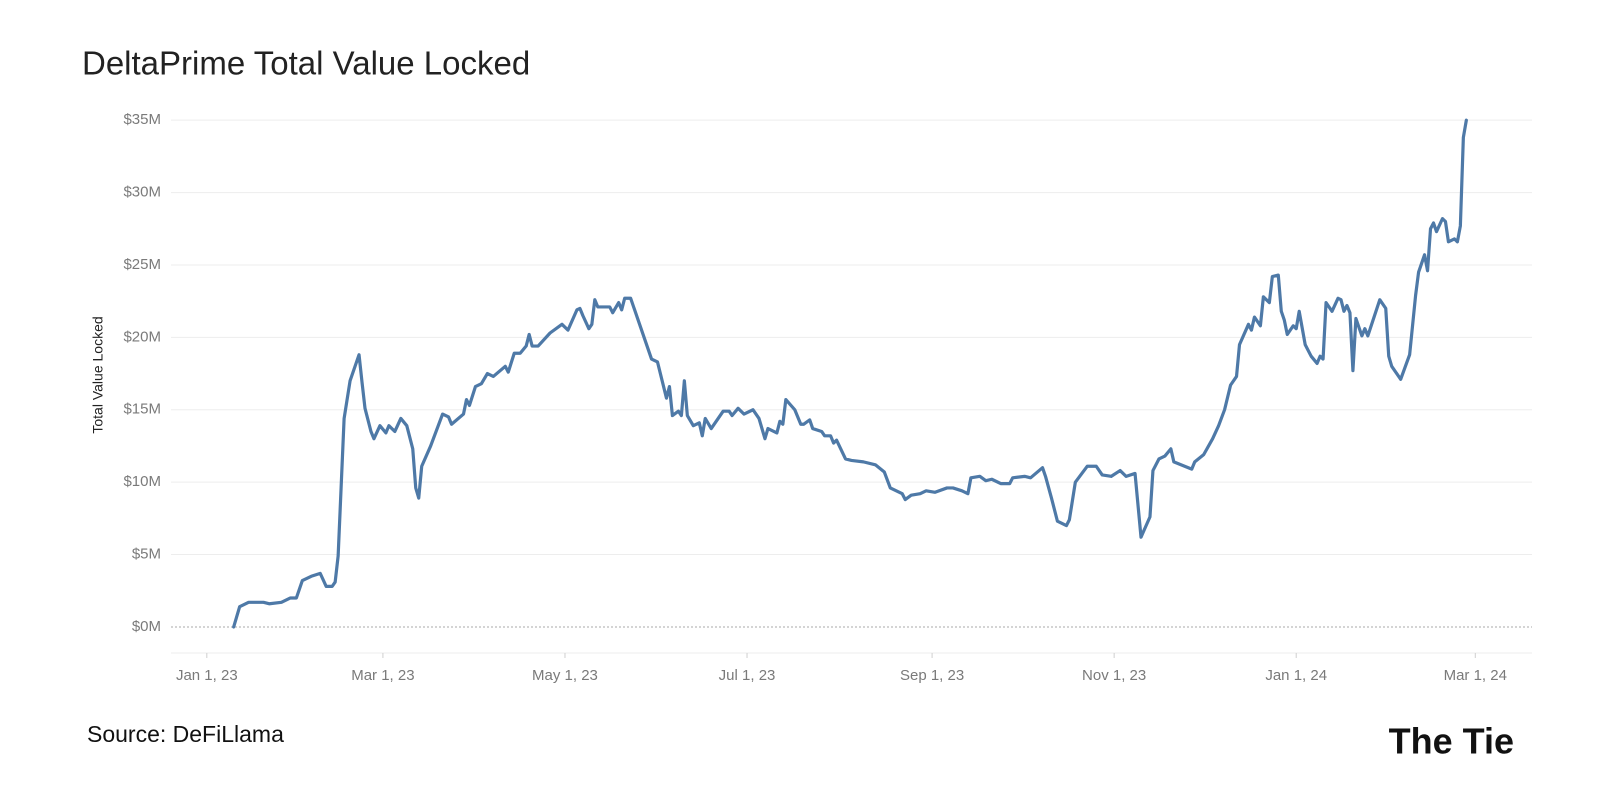 The image size is (1600, 800). What do you see at coordinates (565, 675) in the screenshot?
I see `x-tick-label: May 1, 23` at bounding box center [565, 675].